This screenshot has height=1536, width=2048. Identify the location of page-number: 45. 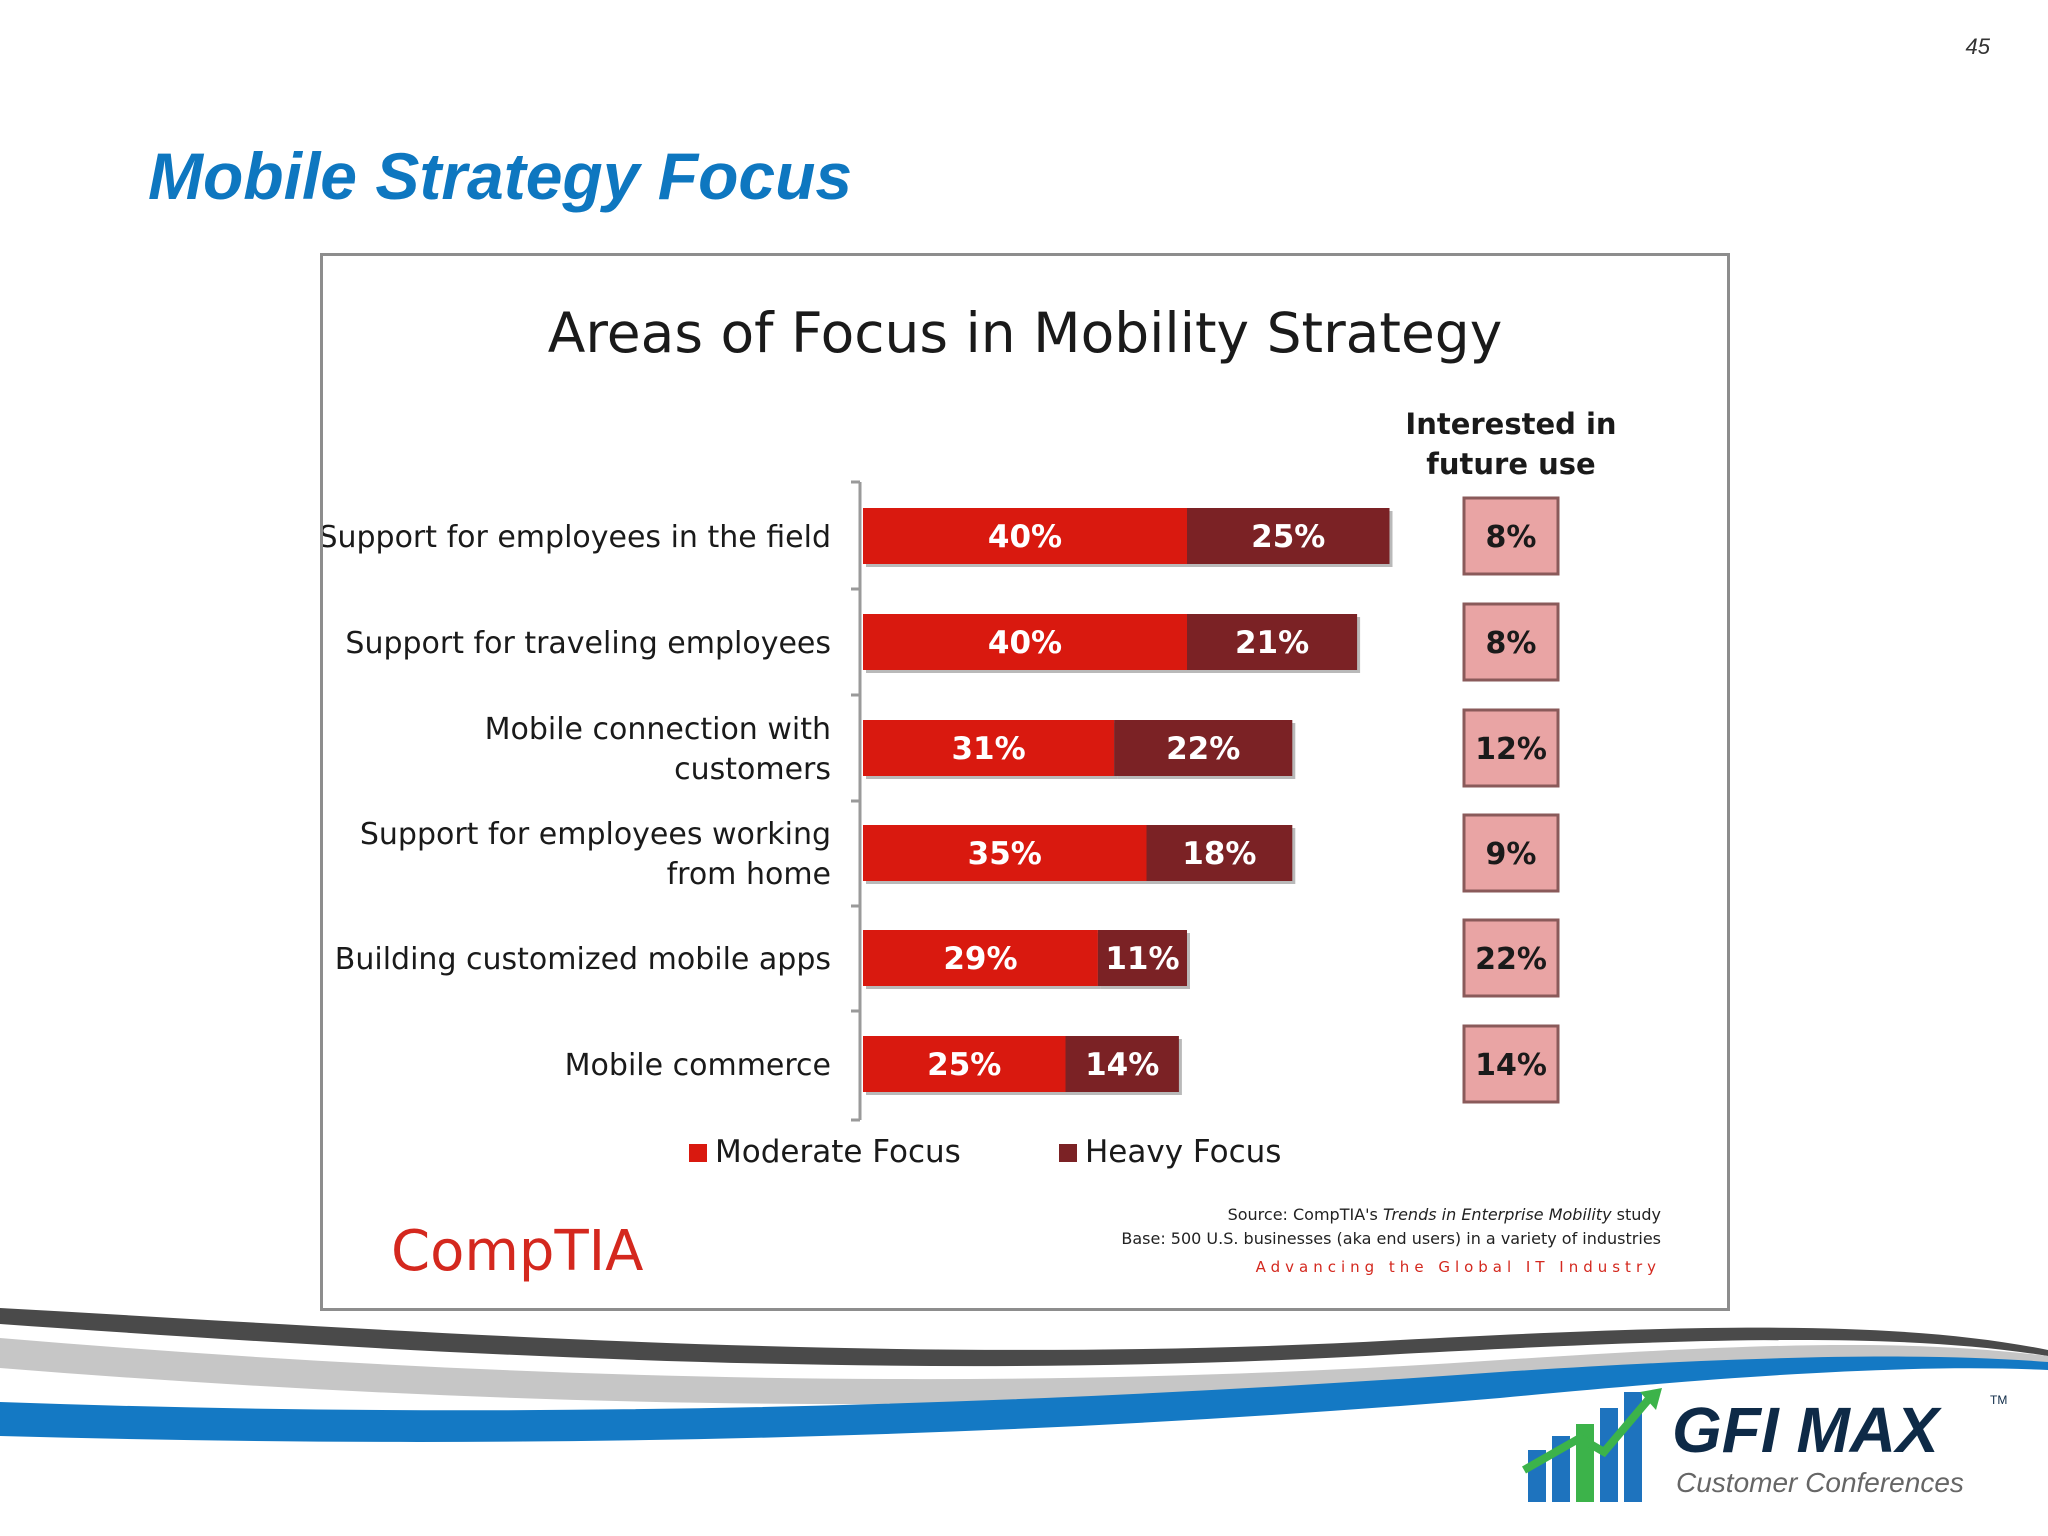
(1977, 46).